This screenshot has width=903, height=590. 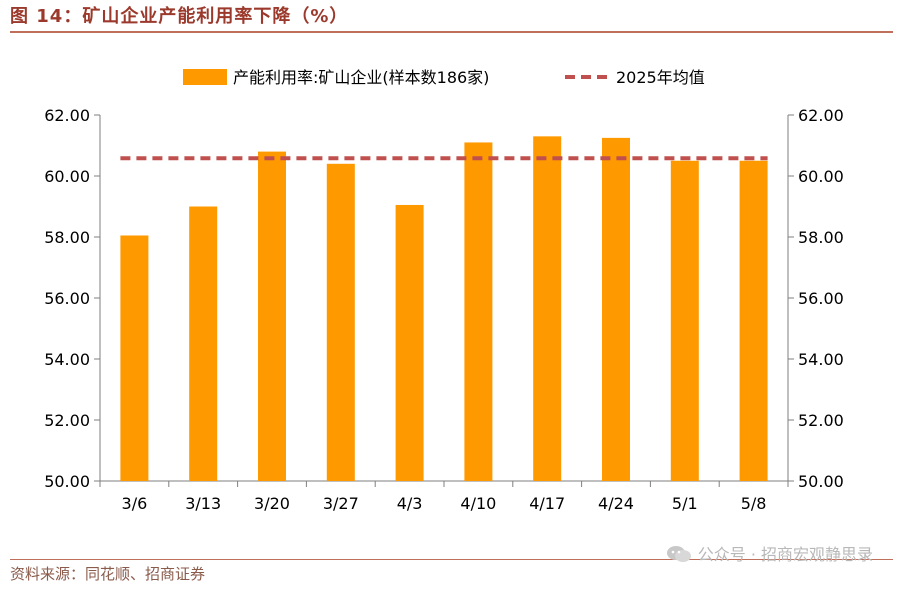 What do you see at coordinates (67, 298) in the screenshot?
I see `y-tick-label-left: 56.00` at bounding box center [67, 298].